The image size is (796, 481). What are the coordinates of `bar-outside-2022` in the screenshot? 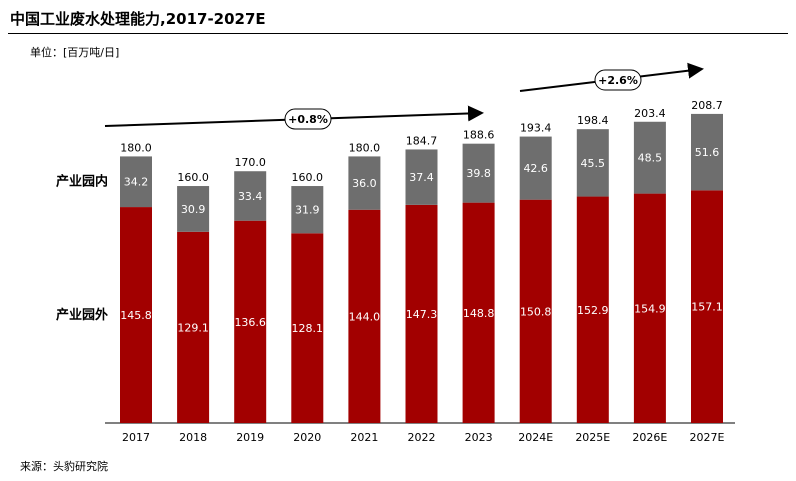 It's located at (421, 313).